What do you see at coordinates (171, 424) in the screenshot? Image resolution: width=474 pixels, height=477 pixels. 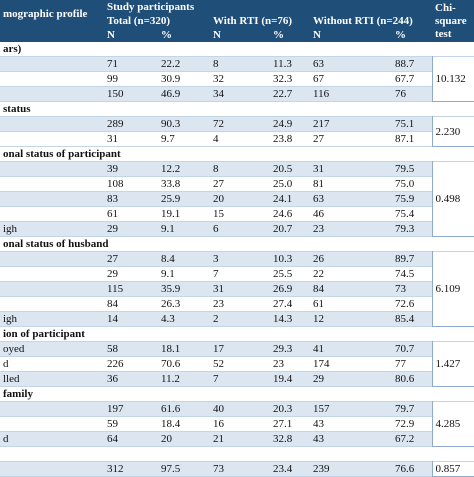 I see `cell: 18.4` at bounding box center [171, 424].